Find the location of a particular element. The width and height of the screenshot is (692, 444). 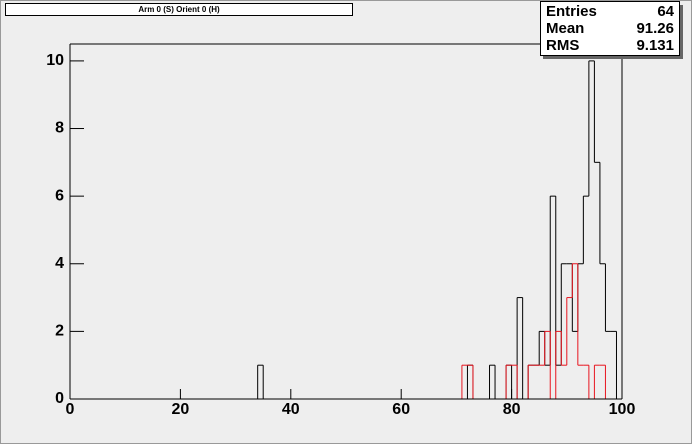

x-tick-label: 40 is located at coordinates (291, 409).